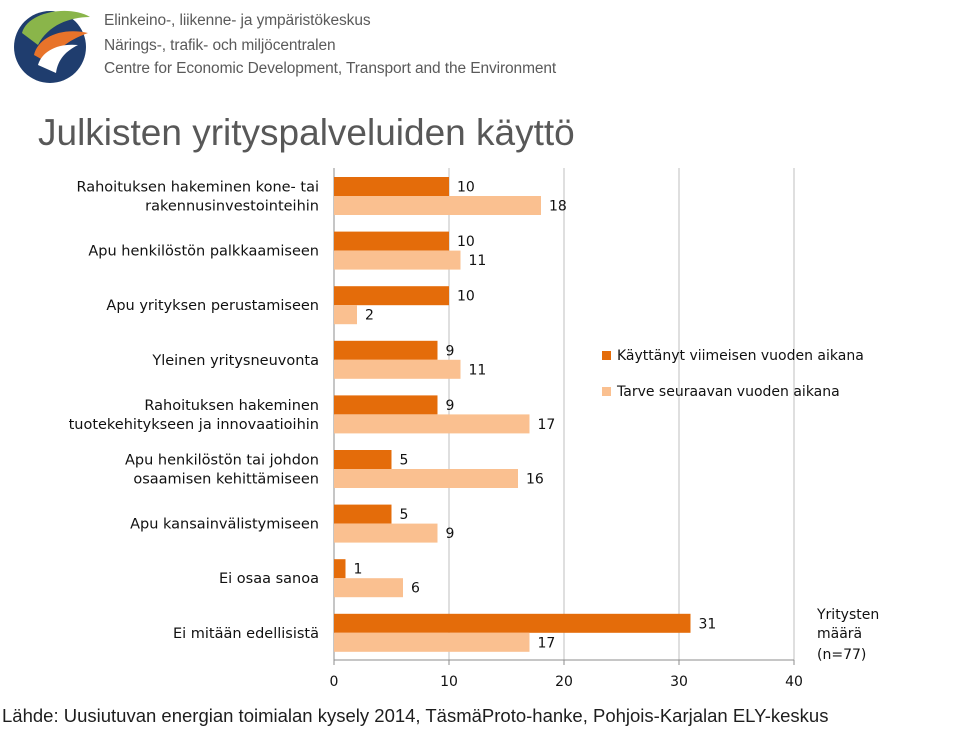 The image size is (960, 730). I want to click on category-label: Yleinen yritysneuvonta, so click(235, 361).